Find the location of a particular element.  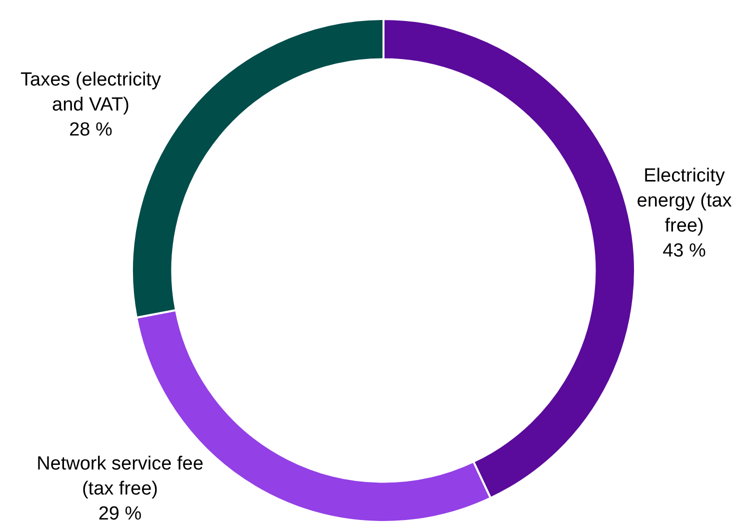

slice-label: Electricity energy (tax free) is located at coordinates (684, 201).